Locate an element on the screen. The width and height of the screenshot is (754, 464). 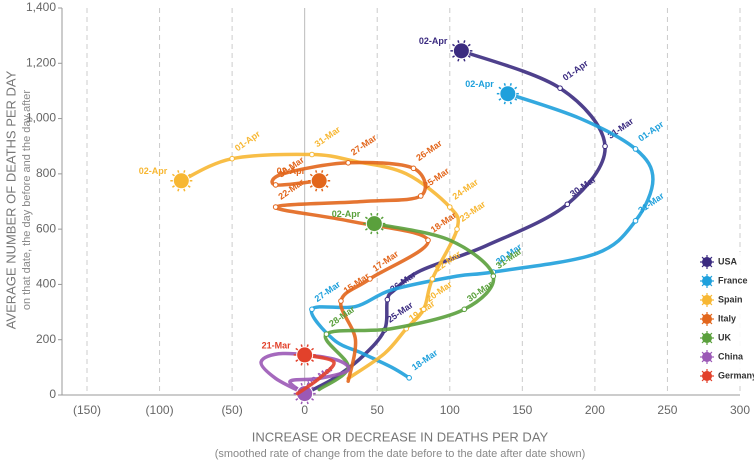
y-tick-label: 600 is located at coordinates (46, 228).